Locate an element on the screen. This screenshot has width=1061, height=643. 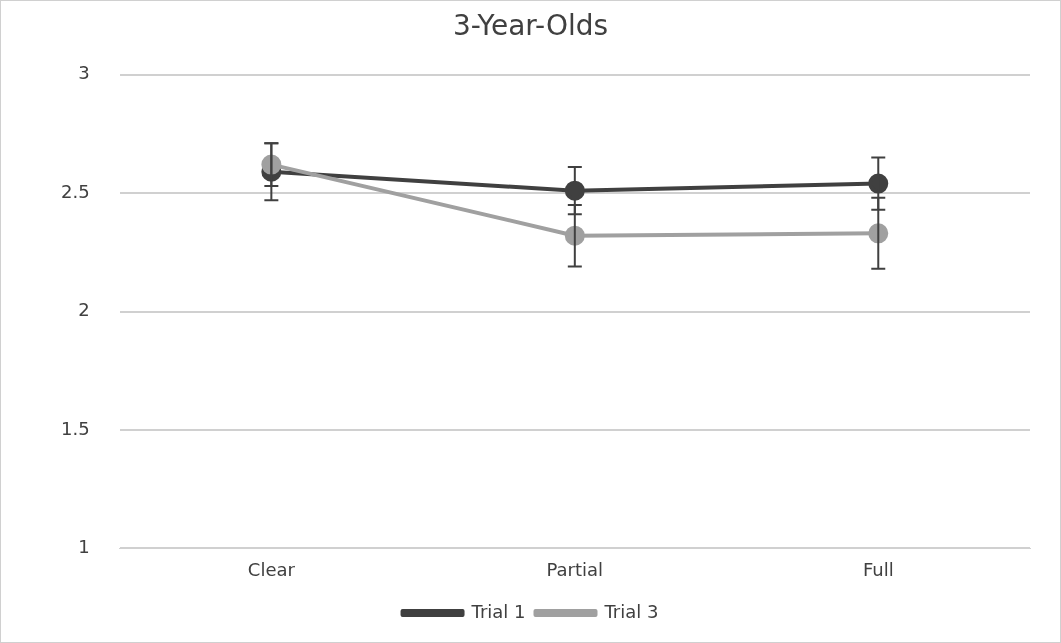
x-tick-label: Clear is located at coordinates (271, 569).